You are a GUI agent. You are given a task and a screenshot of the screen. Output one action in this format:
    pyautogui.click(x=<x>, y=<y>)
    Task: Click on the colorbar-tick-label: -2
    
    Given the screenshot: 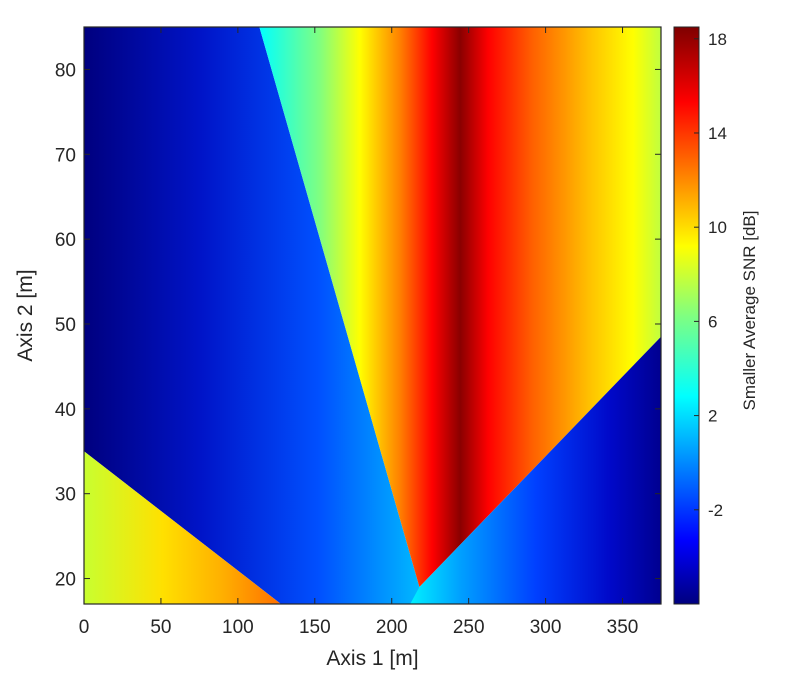 What is the action you would take?
    pyautogui.click(x=715, y=510)
    